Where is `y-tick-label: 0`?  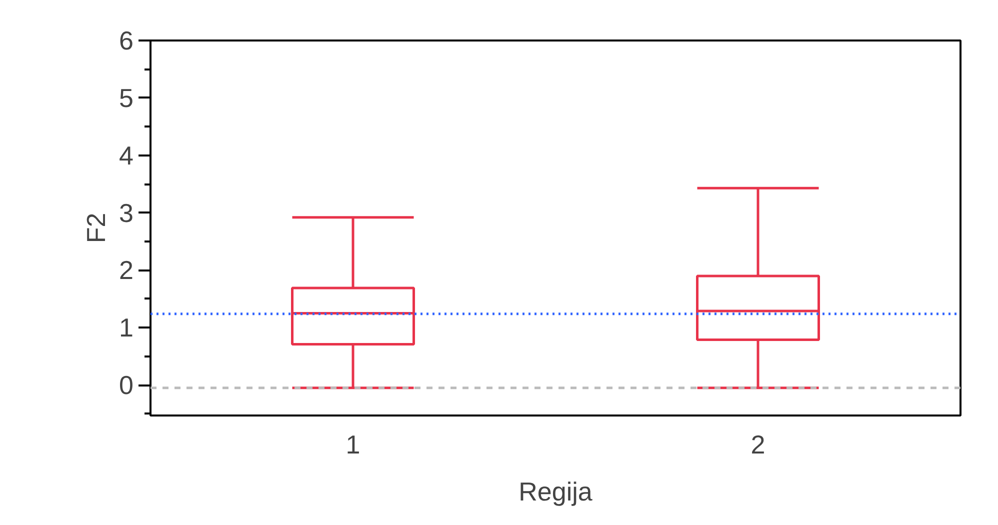 y-tick-label: 0 is located at coordinates (126, 385).